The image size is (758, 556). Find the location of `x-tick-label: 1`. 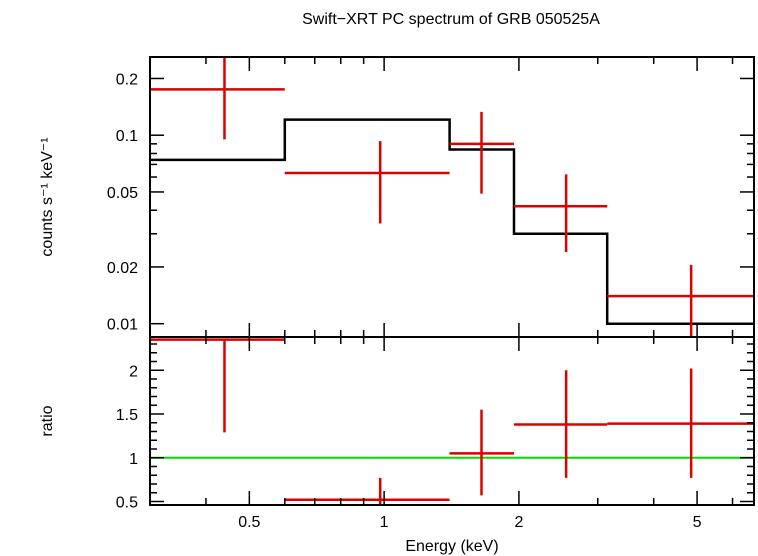

x-tick-label: 1 is located at coordinates (384, 522).